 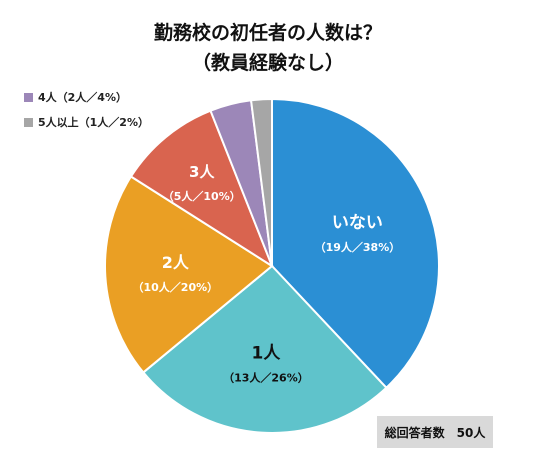 I want to click on slice-count-label: （19人／38%）, so click(x=358, y=247).